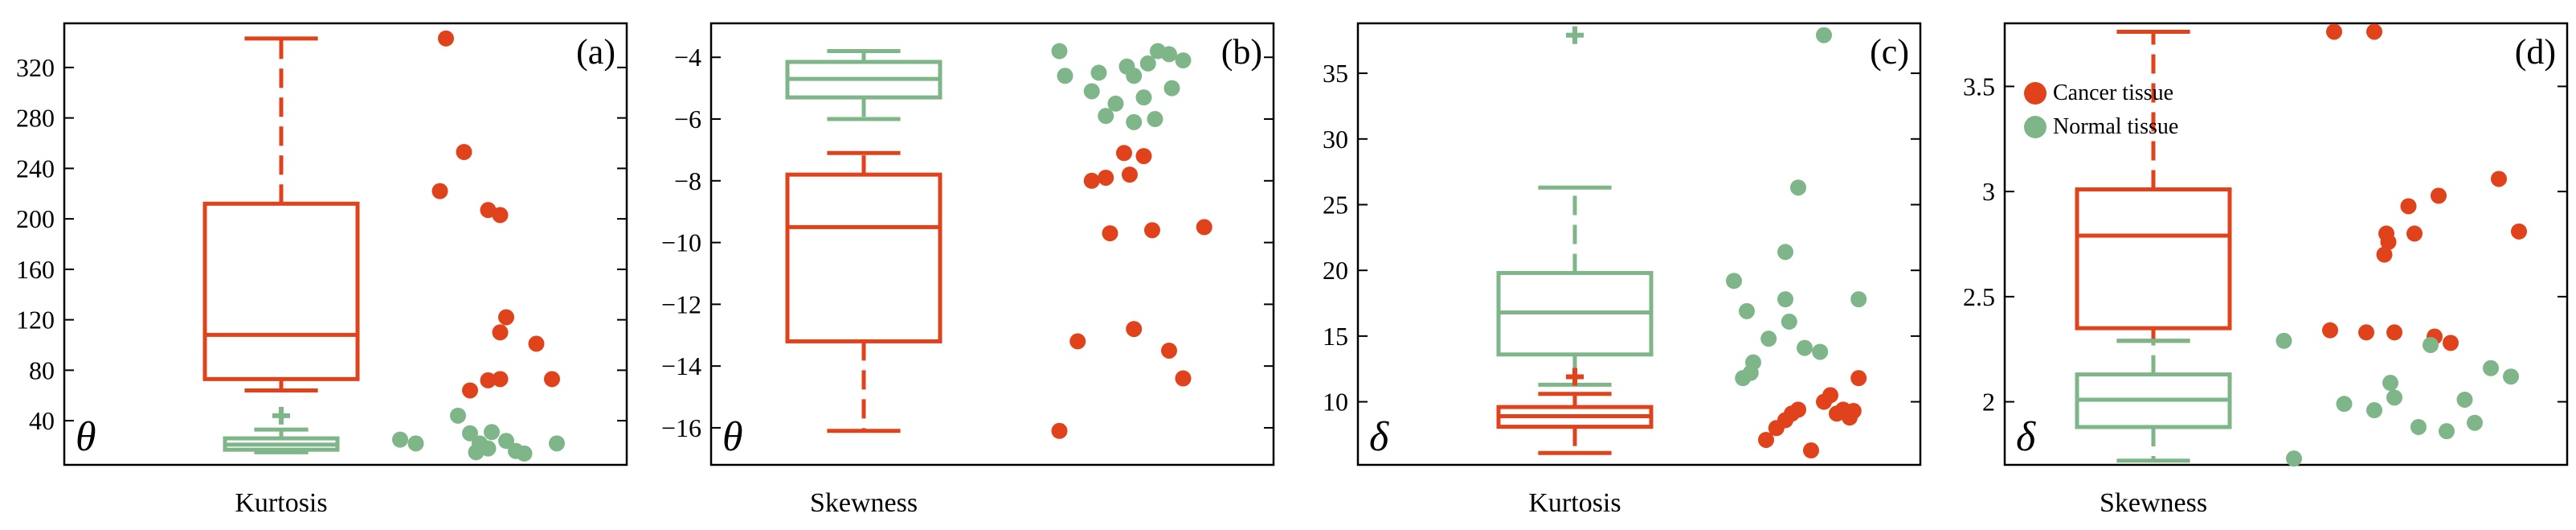 This screenshot has width=2576, height=530. Describe the element at coordinates (681, 427) in the screenshot. I see `y-tick-label: −16` at that location.